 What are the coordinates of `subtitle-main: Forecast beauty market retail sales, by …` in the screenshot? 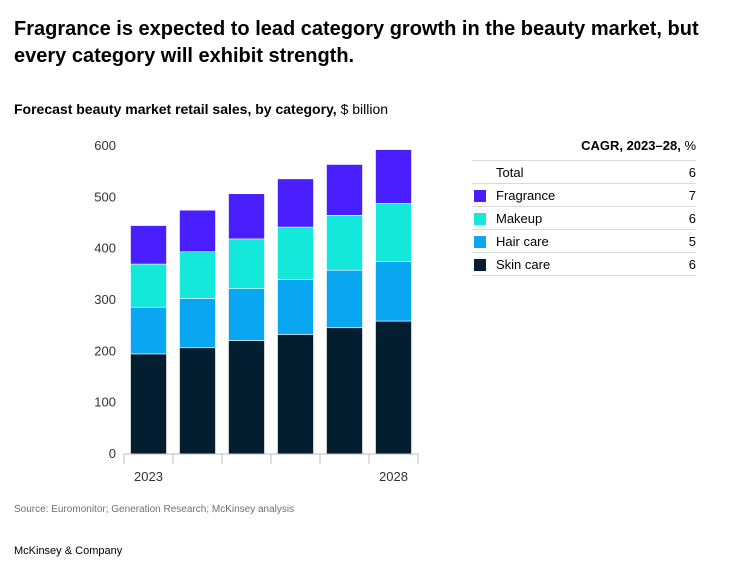 It's located at (175, 109).